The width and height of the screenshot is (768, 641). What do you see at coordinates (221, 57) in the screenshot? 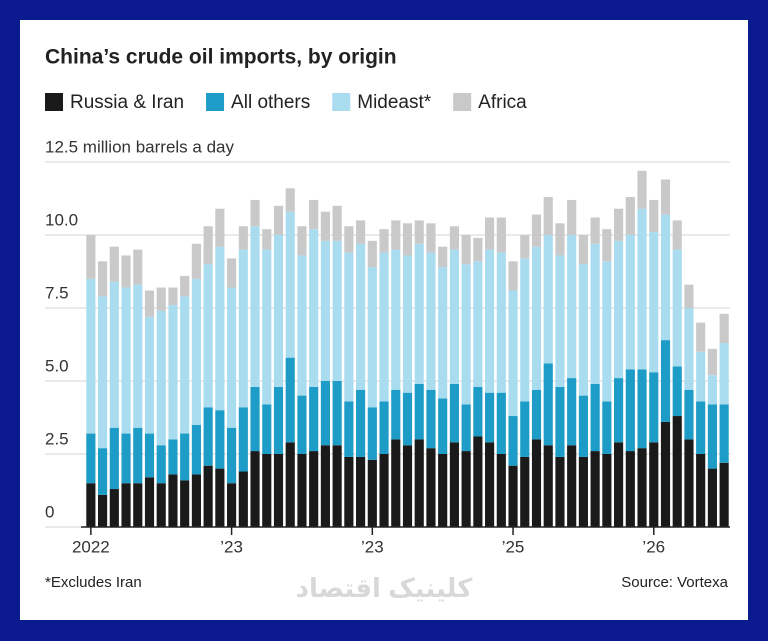
I see `chart-title: China’s crude oil imports, by origin` at bounding box center [221, 57].